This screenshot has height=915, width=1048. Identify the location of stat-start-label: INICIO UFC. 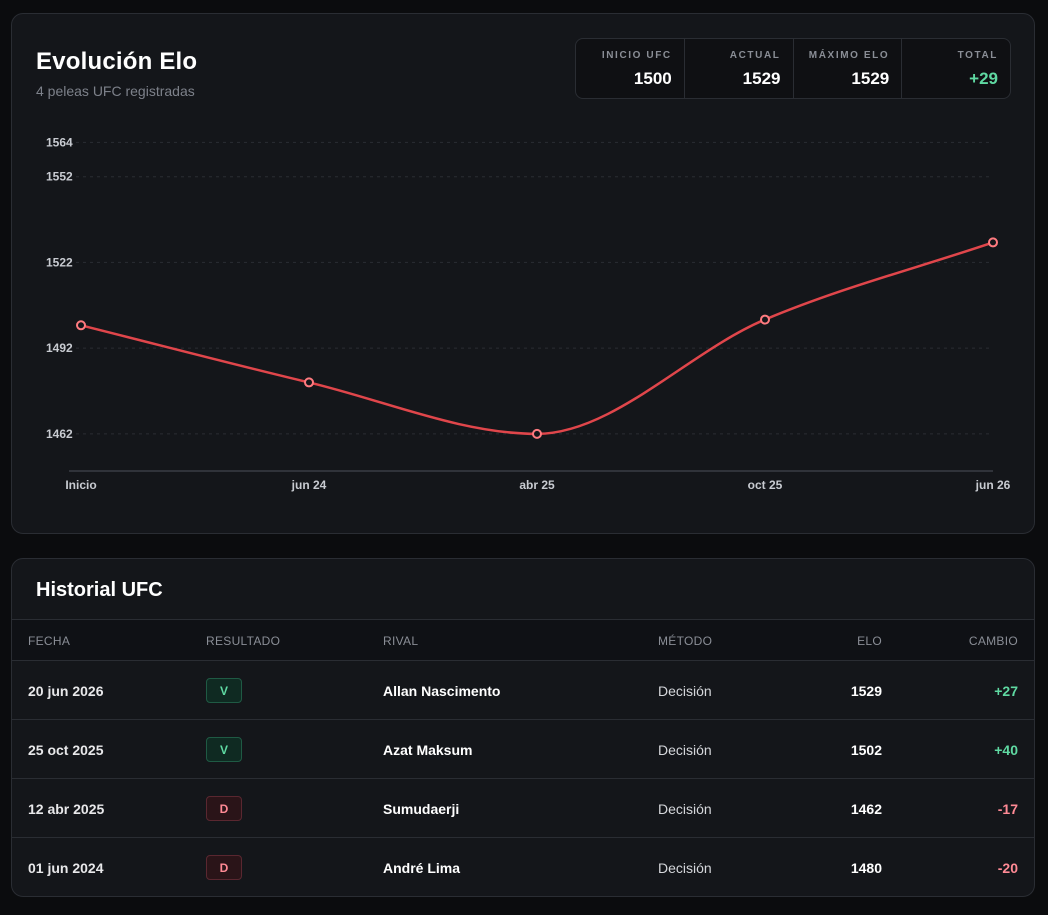
(636, 55).